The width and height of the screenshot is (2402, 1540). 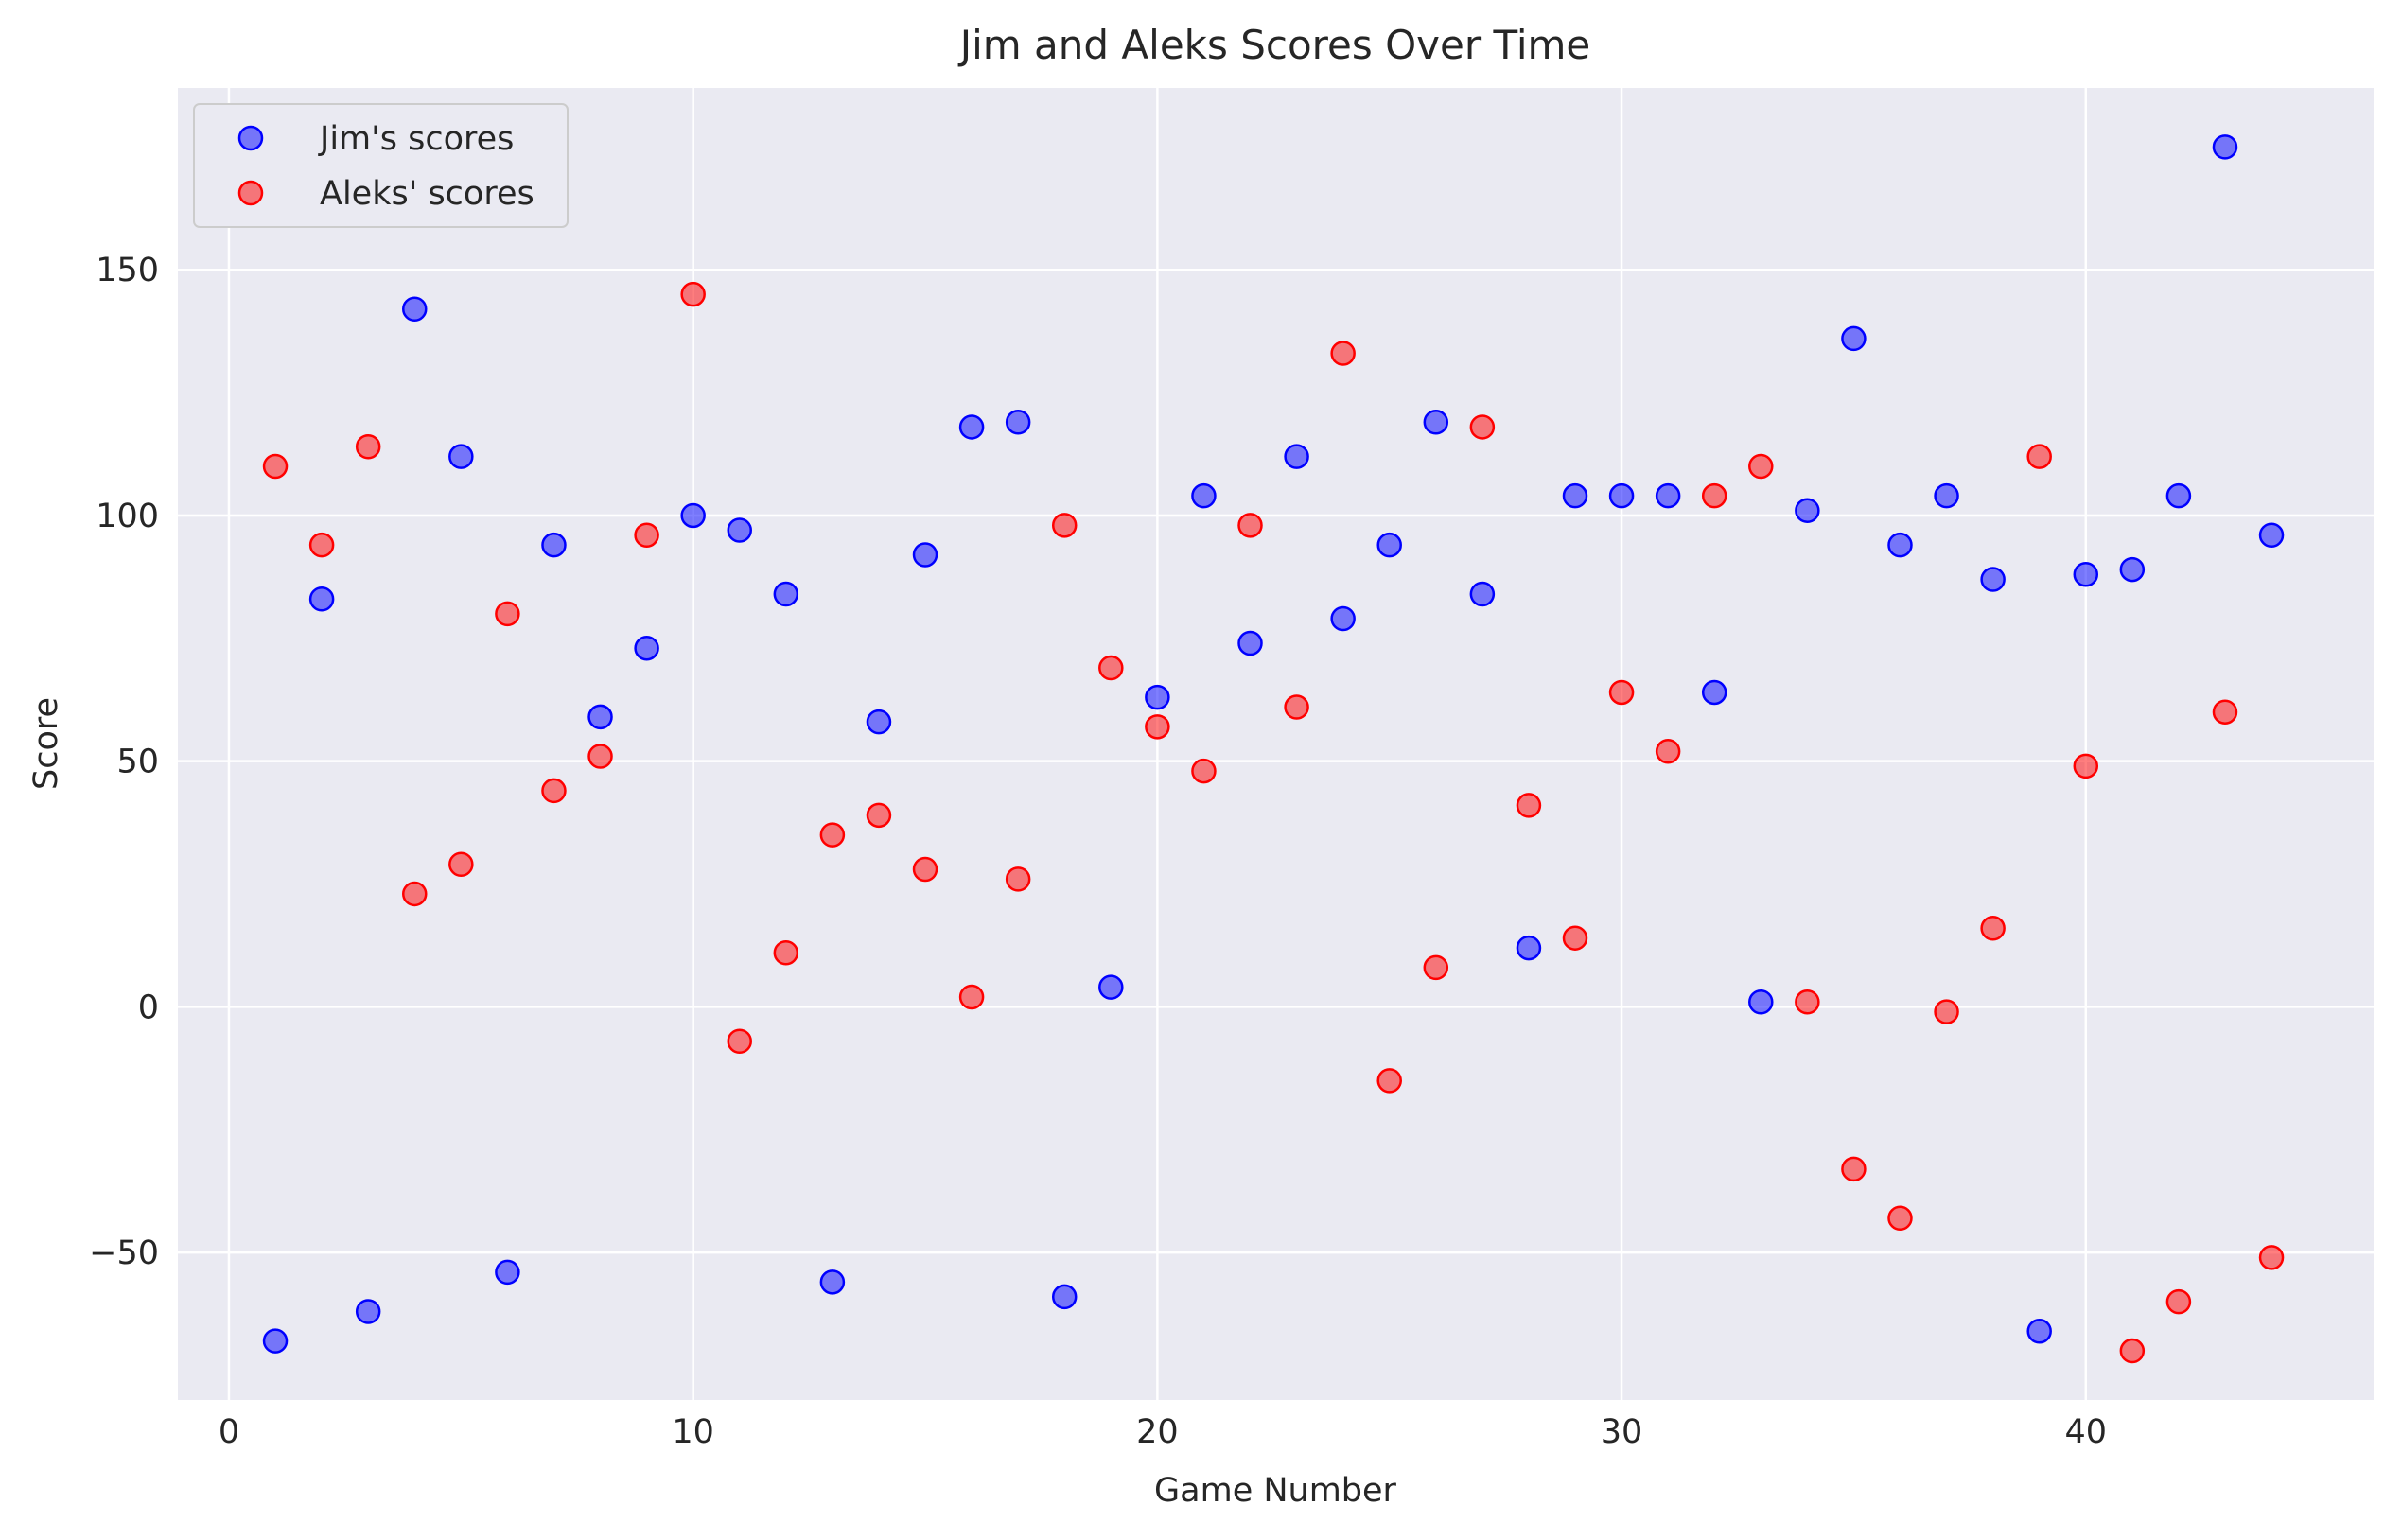 What do you see at coordinates (127, 270) in the screenshot?
I see `y-tick-label: 150` at bounding box center [127, 270].